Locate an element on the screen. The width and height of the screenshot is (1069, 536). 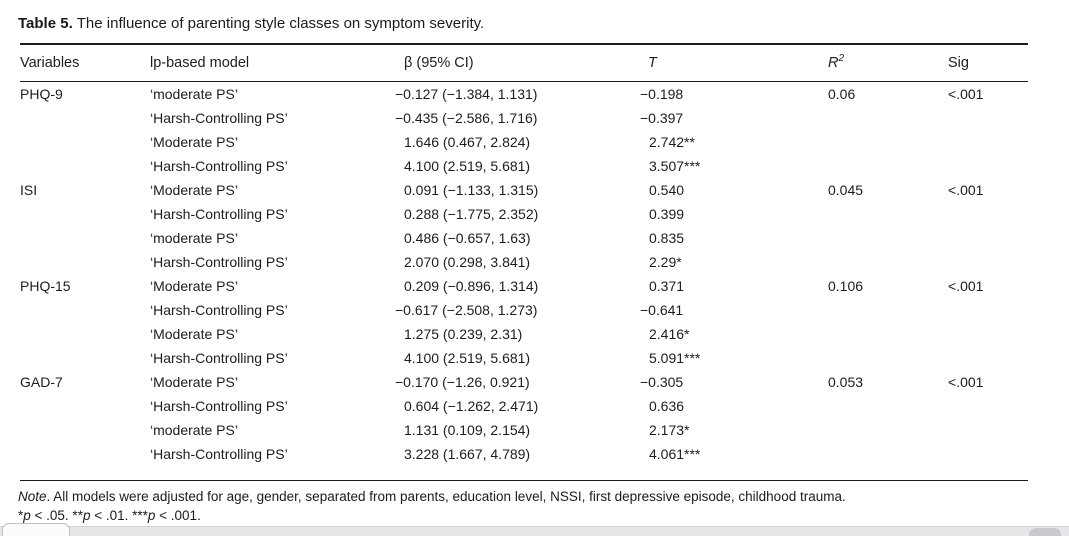
table-number: Table 5. is located at coordinates (45, 23).